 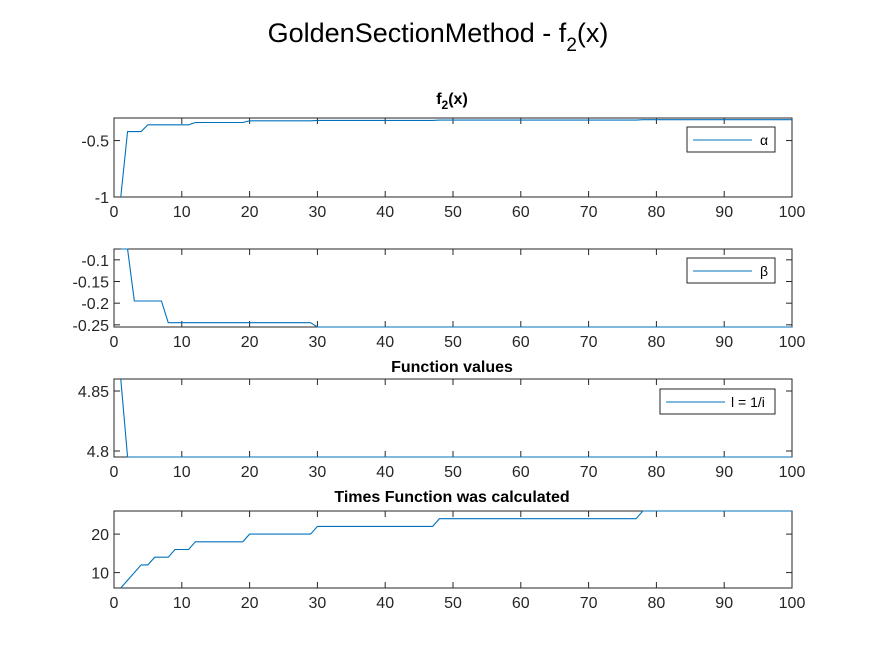 What do you see at coordinates (95, 142) in the screenshot?
I see `y-tick-label: -0.5` at bounding box center [95, 142].